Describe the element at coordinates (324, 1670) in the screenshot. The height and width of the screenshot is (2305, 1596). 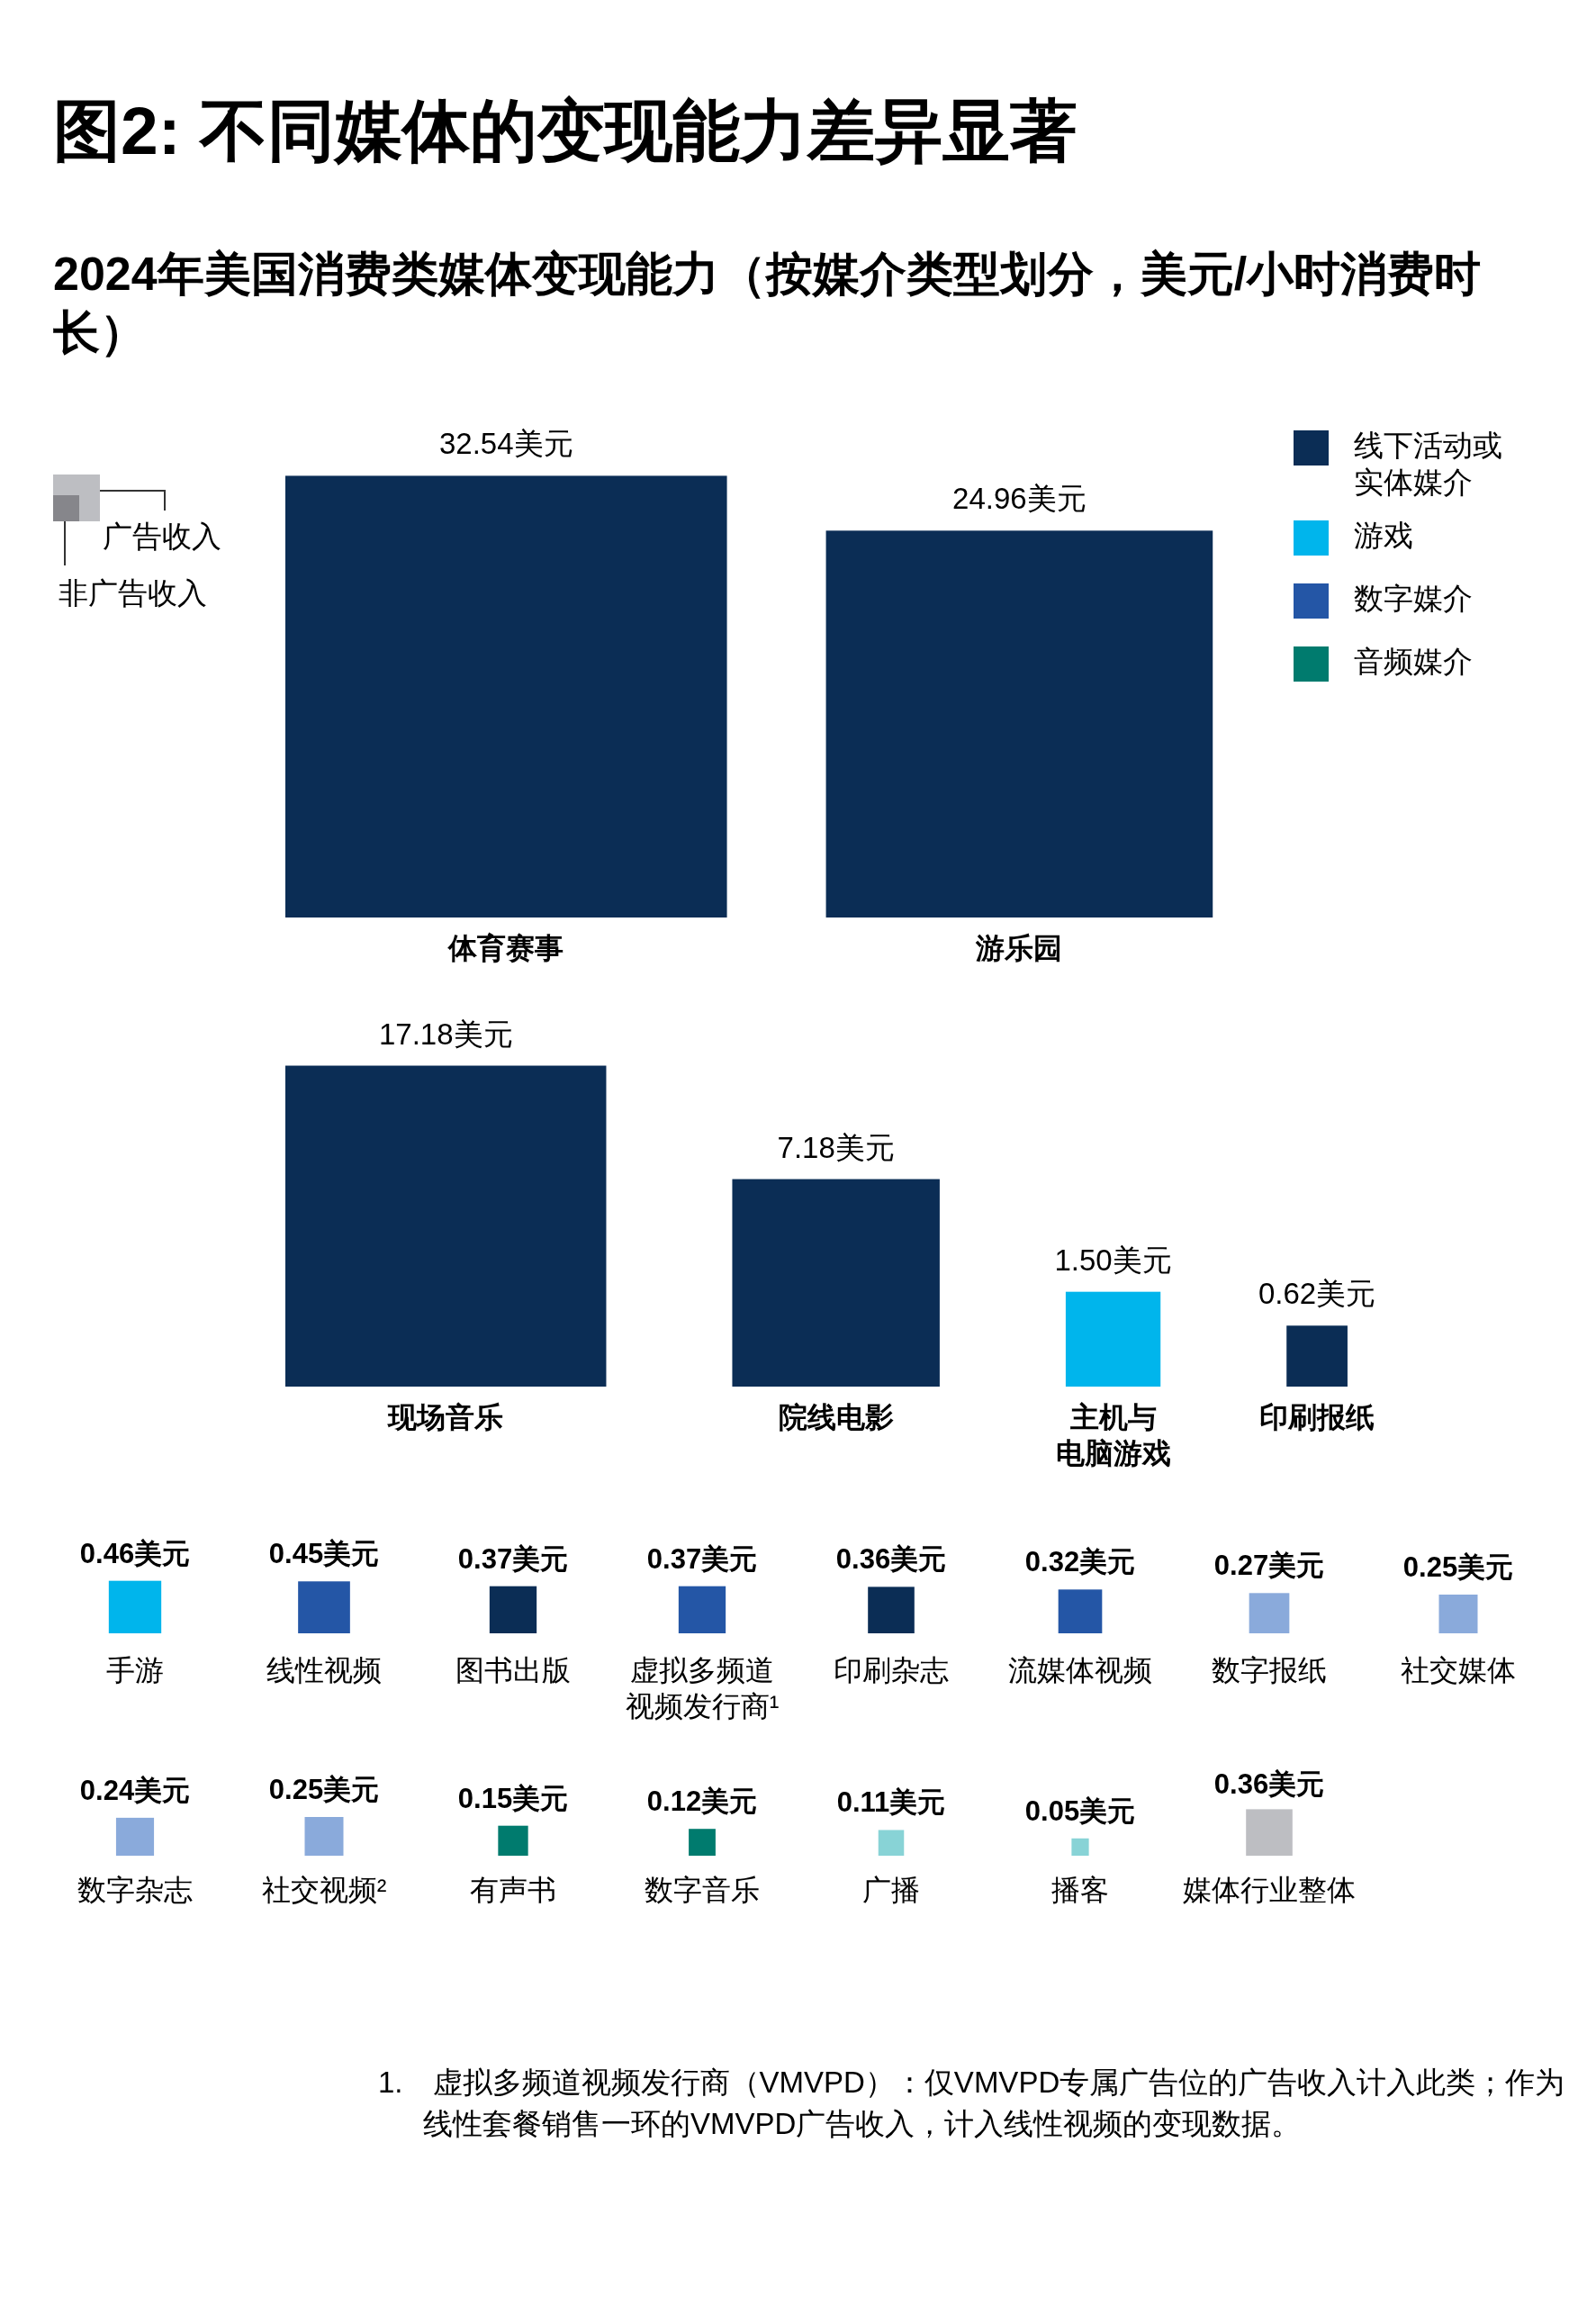
I see `category-label: 线性视频` at that location.